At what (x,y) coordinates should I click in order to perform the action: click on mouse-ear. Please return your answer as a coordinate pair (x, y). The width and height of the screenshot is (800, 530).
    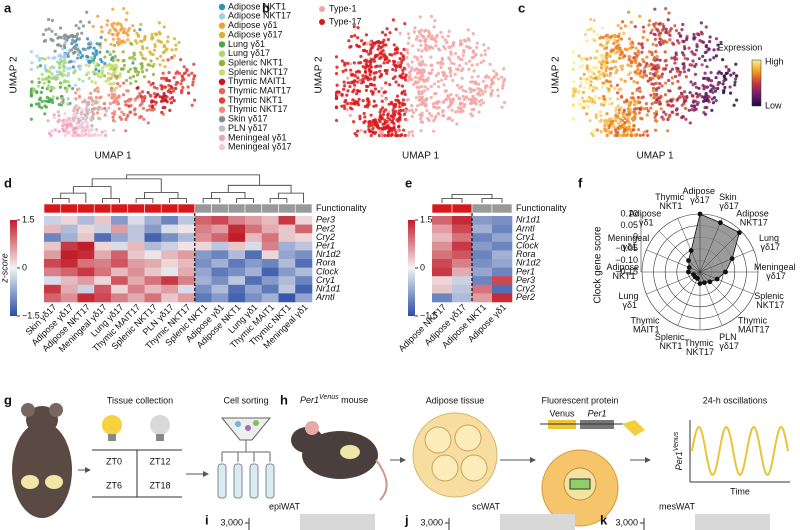
    Looking at the image, I should click on (312, 428).